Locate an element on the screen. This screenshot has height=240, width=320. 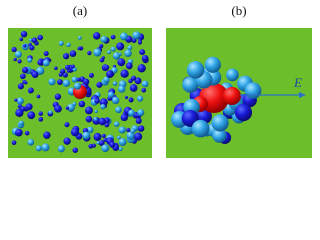
panel-label: (a) is located at coordinates (80, 10).